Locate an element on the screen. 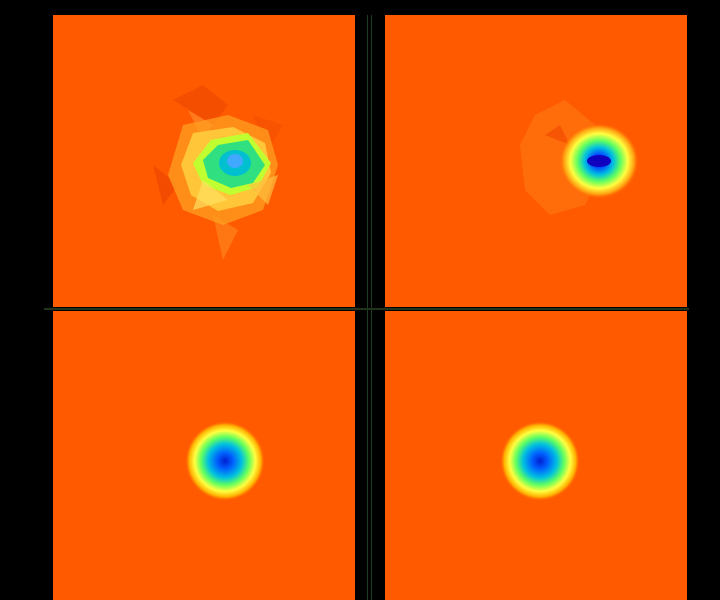  vertical-divider is located at coordinates (371, 307).